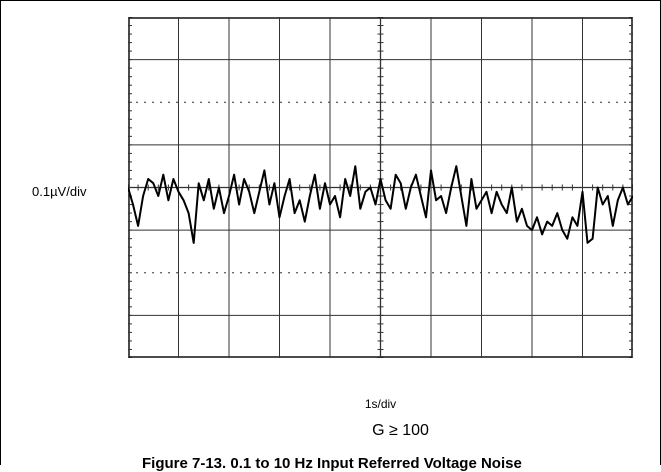 The height and width of the screenshot is (472, 661). Describe the element at coordinates (380, 204) in the screenshot. I see `noise-trace` at that location.